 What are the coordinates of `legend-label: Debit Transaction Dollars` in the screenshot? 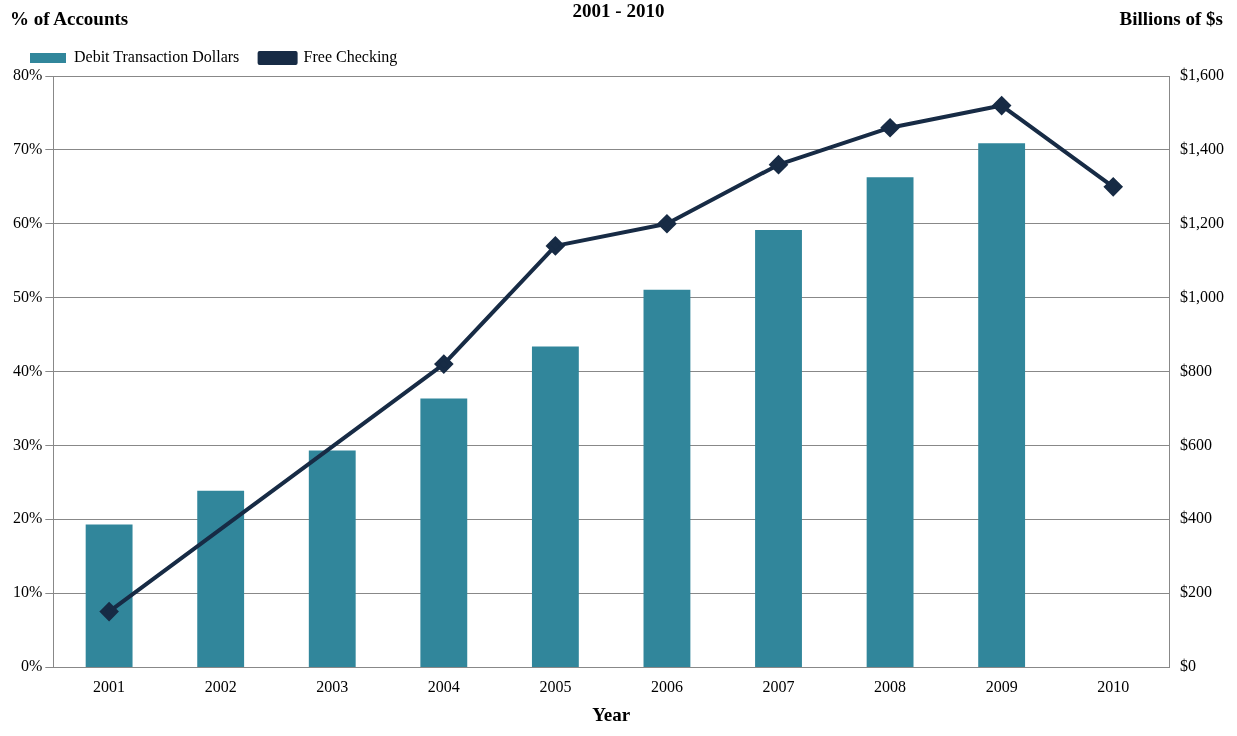 It's located at (157, 57).